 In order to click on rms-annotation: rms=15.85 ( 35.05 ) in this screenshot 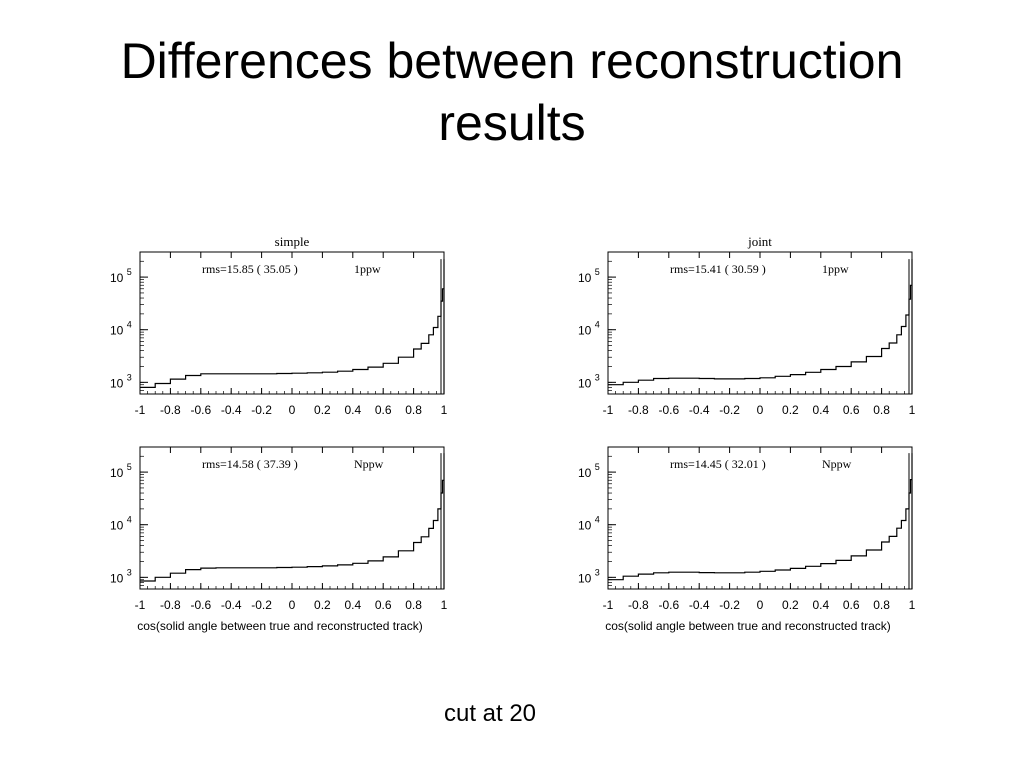, I will do `click(250, 269)`.